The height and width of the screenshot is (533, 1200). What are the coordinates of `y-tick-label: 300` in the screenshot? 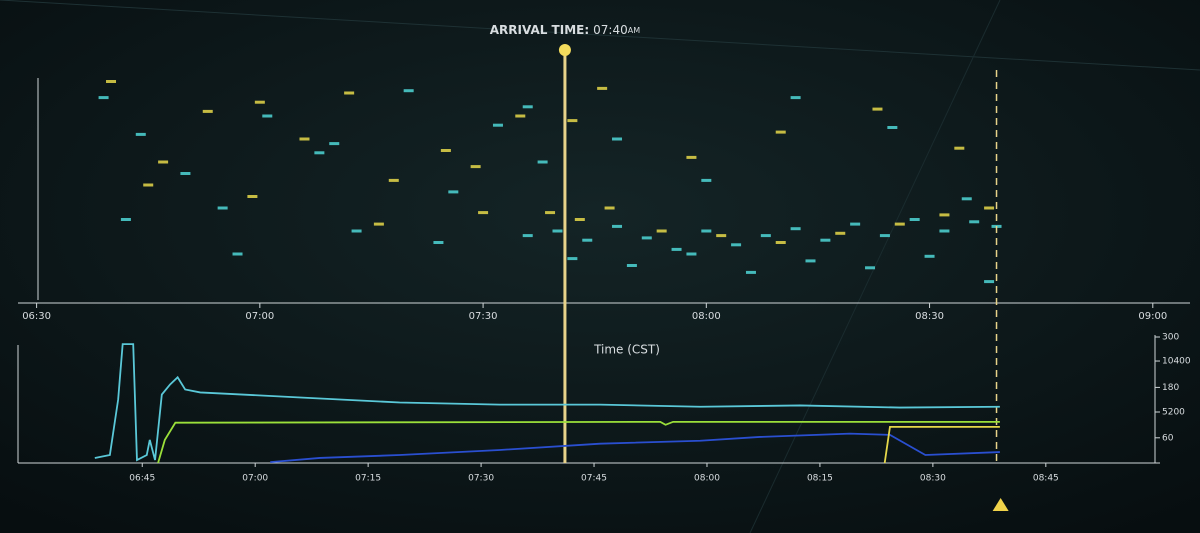 It's located at (1170, 338).